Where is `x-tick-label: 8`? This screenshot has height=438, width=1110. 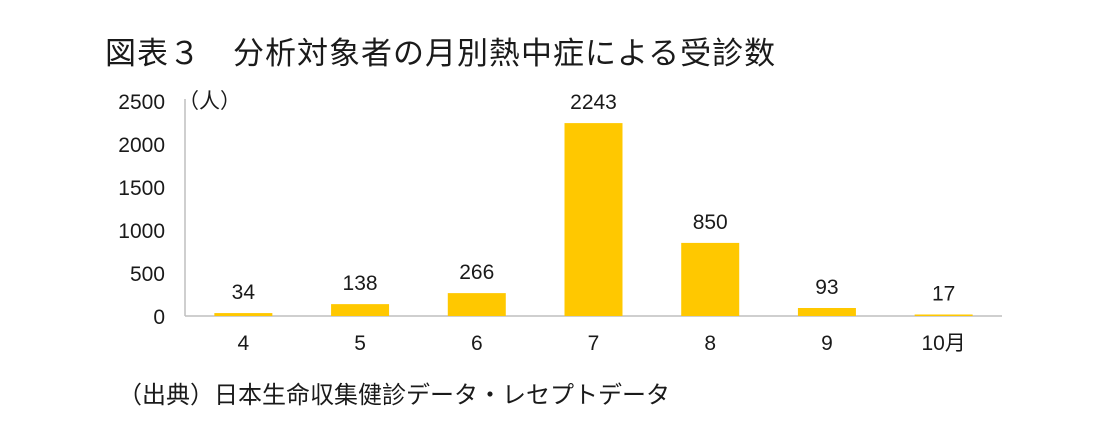
x-tick-label: 8 is located at coordinates (710, 343).